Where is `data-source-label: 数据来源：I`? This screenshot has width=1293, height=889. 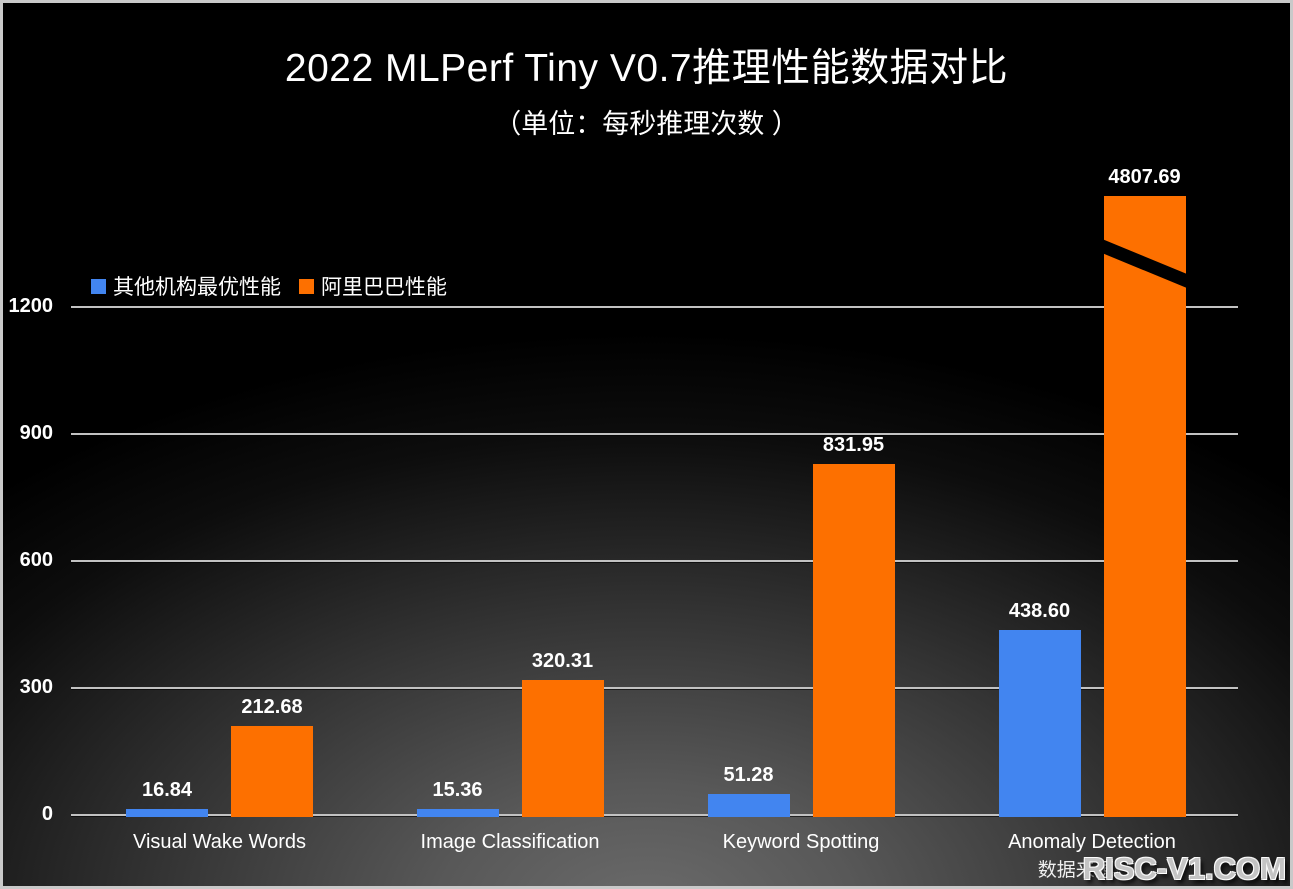 data-source-label: 数据来源：I is located at coordinates (1087, 870).